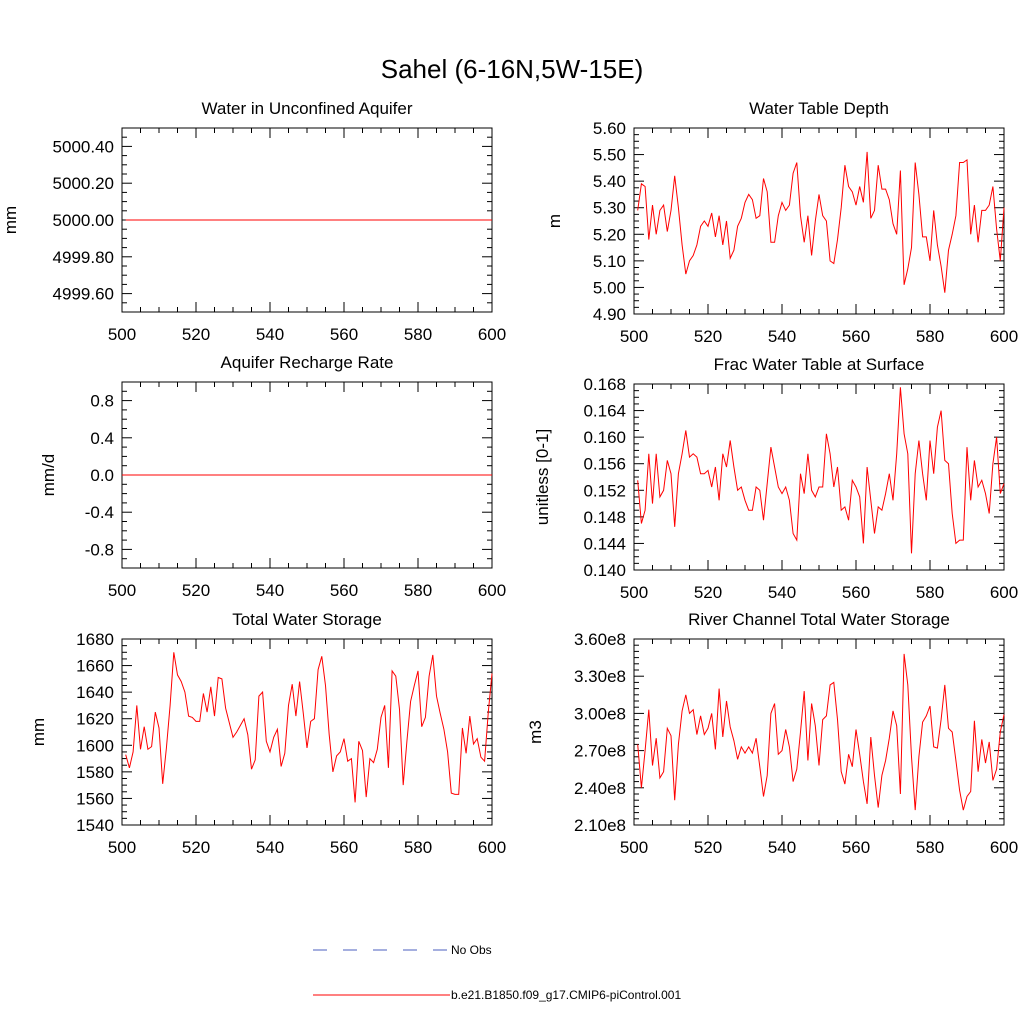  Describe the element at coordinates (95, 639) in the screenshot. I see `y-tick-label: 1680` at that location.